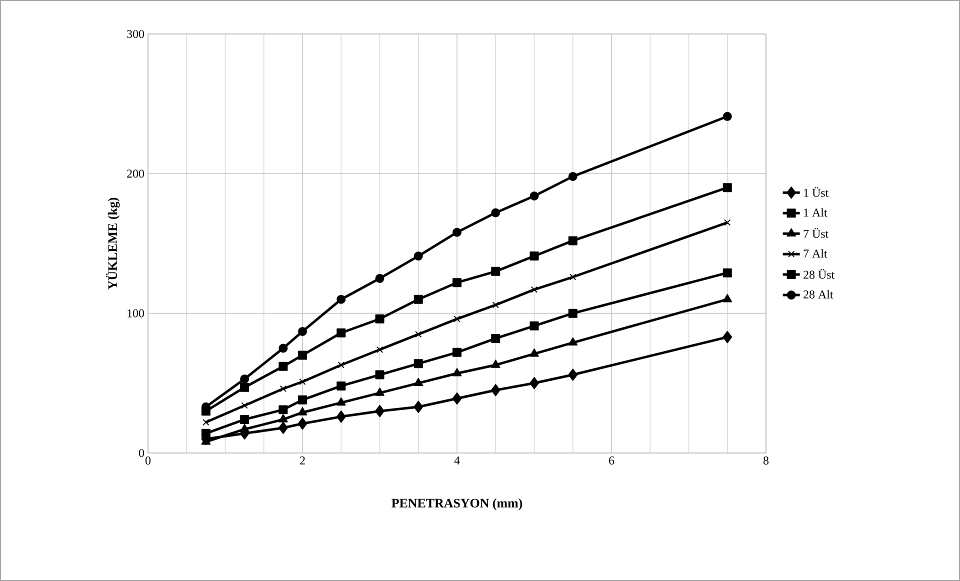 This screenshot has height=581, width=960. I want to click on y-axis-title: YÜKLEME (kg), so click(113, 244).